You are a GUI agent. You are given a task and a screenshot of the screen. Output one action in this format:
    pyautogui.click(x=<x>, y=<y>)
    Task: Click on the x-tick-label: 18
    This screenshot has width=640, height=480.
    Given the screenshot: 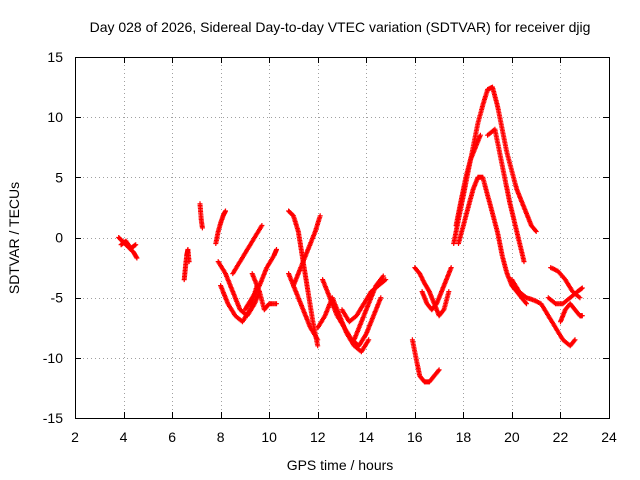 What is the action you would take?
    pyautogui.click(x=464, y=437)
    